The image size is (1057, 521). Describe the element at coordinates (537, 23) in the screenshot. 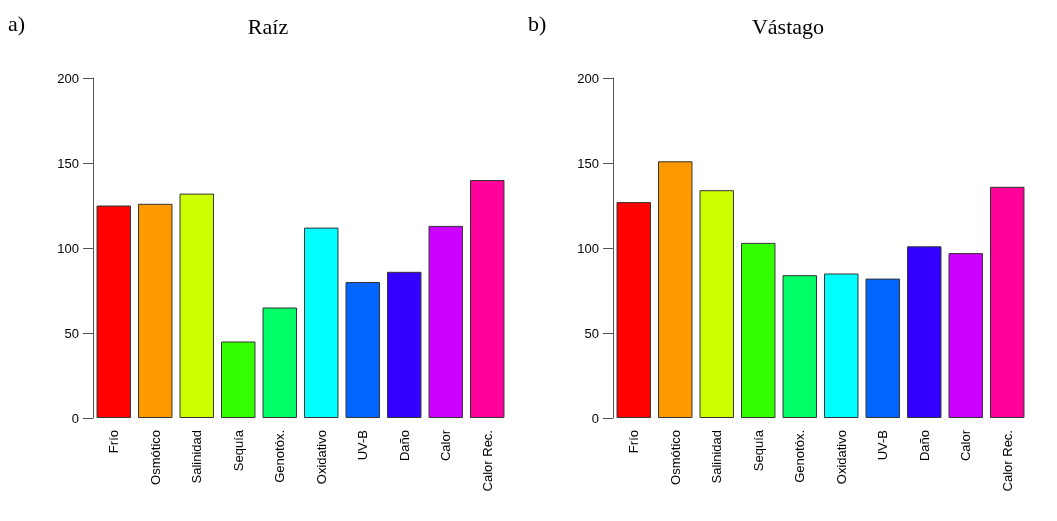

I see `text: b)` at that location.